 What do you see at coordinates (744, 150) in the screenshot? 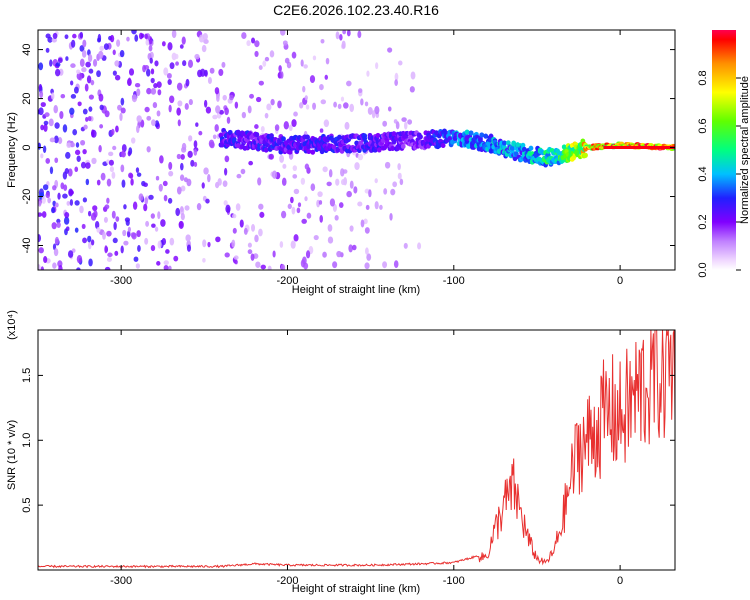
I see `colorbar-label: Normalized spectral amplitude` at bounding box center [744, 150].